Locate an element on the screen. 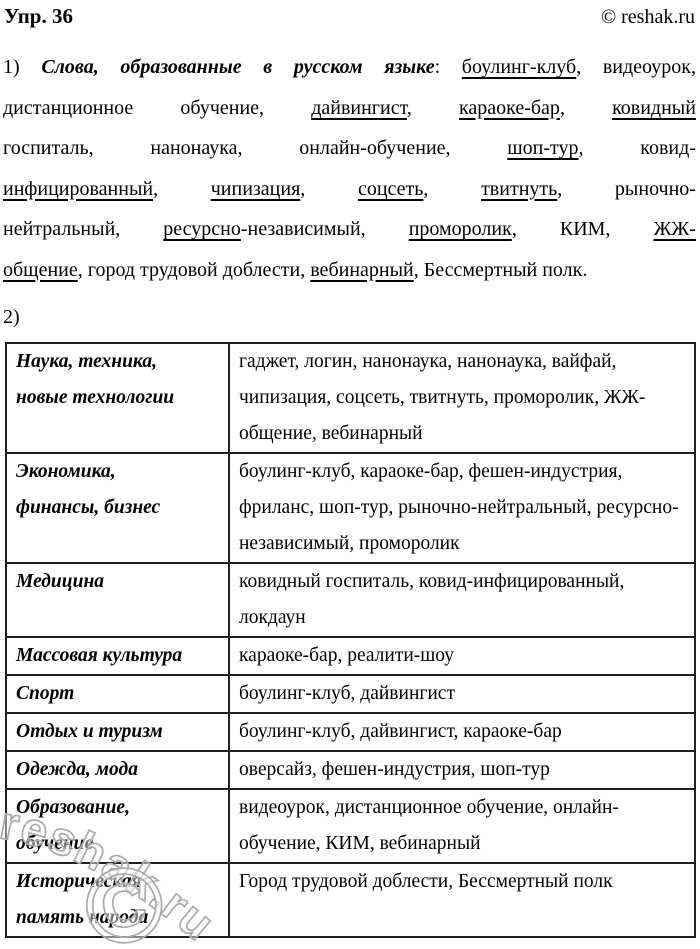  underlined-word: караоке-бар is located at coordinates (509, 107).